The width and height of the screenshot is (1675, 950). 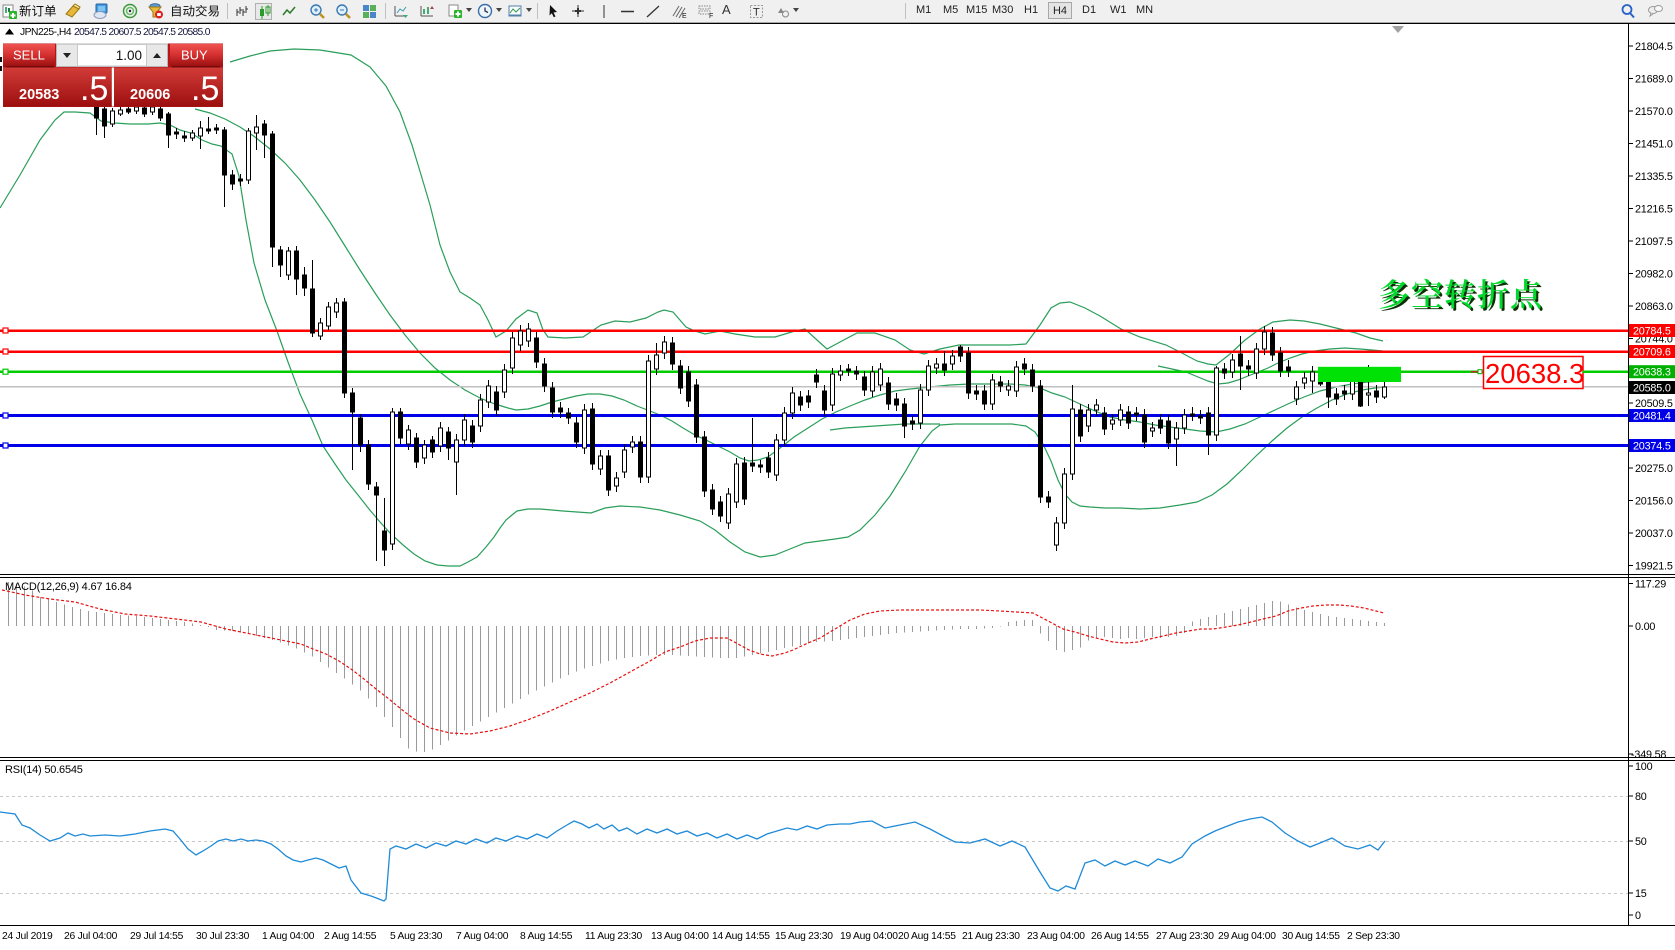 I want to click on svg-text: 15 Aug 23:30, so click(x=804, y=936).